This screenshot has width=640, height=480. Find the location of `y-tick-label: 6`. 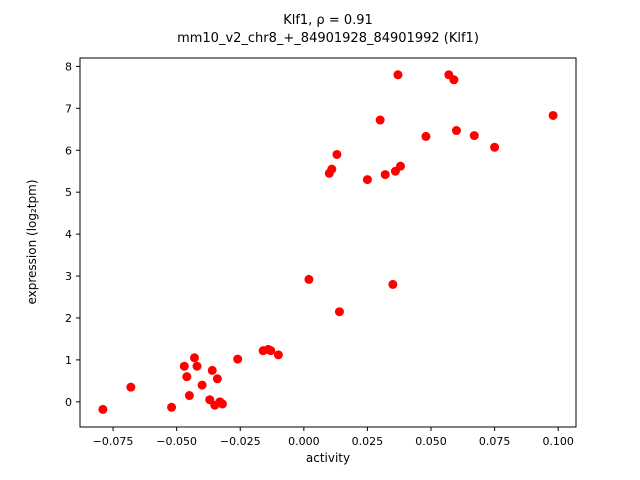

y-tick-label: 6 is located at coordinates (68, 150).